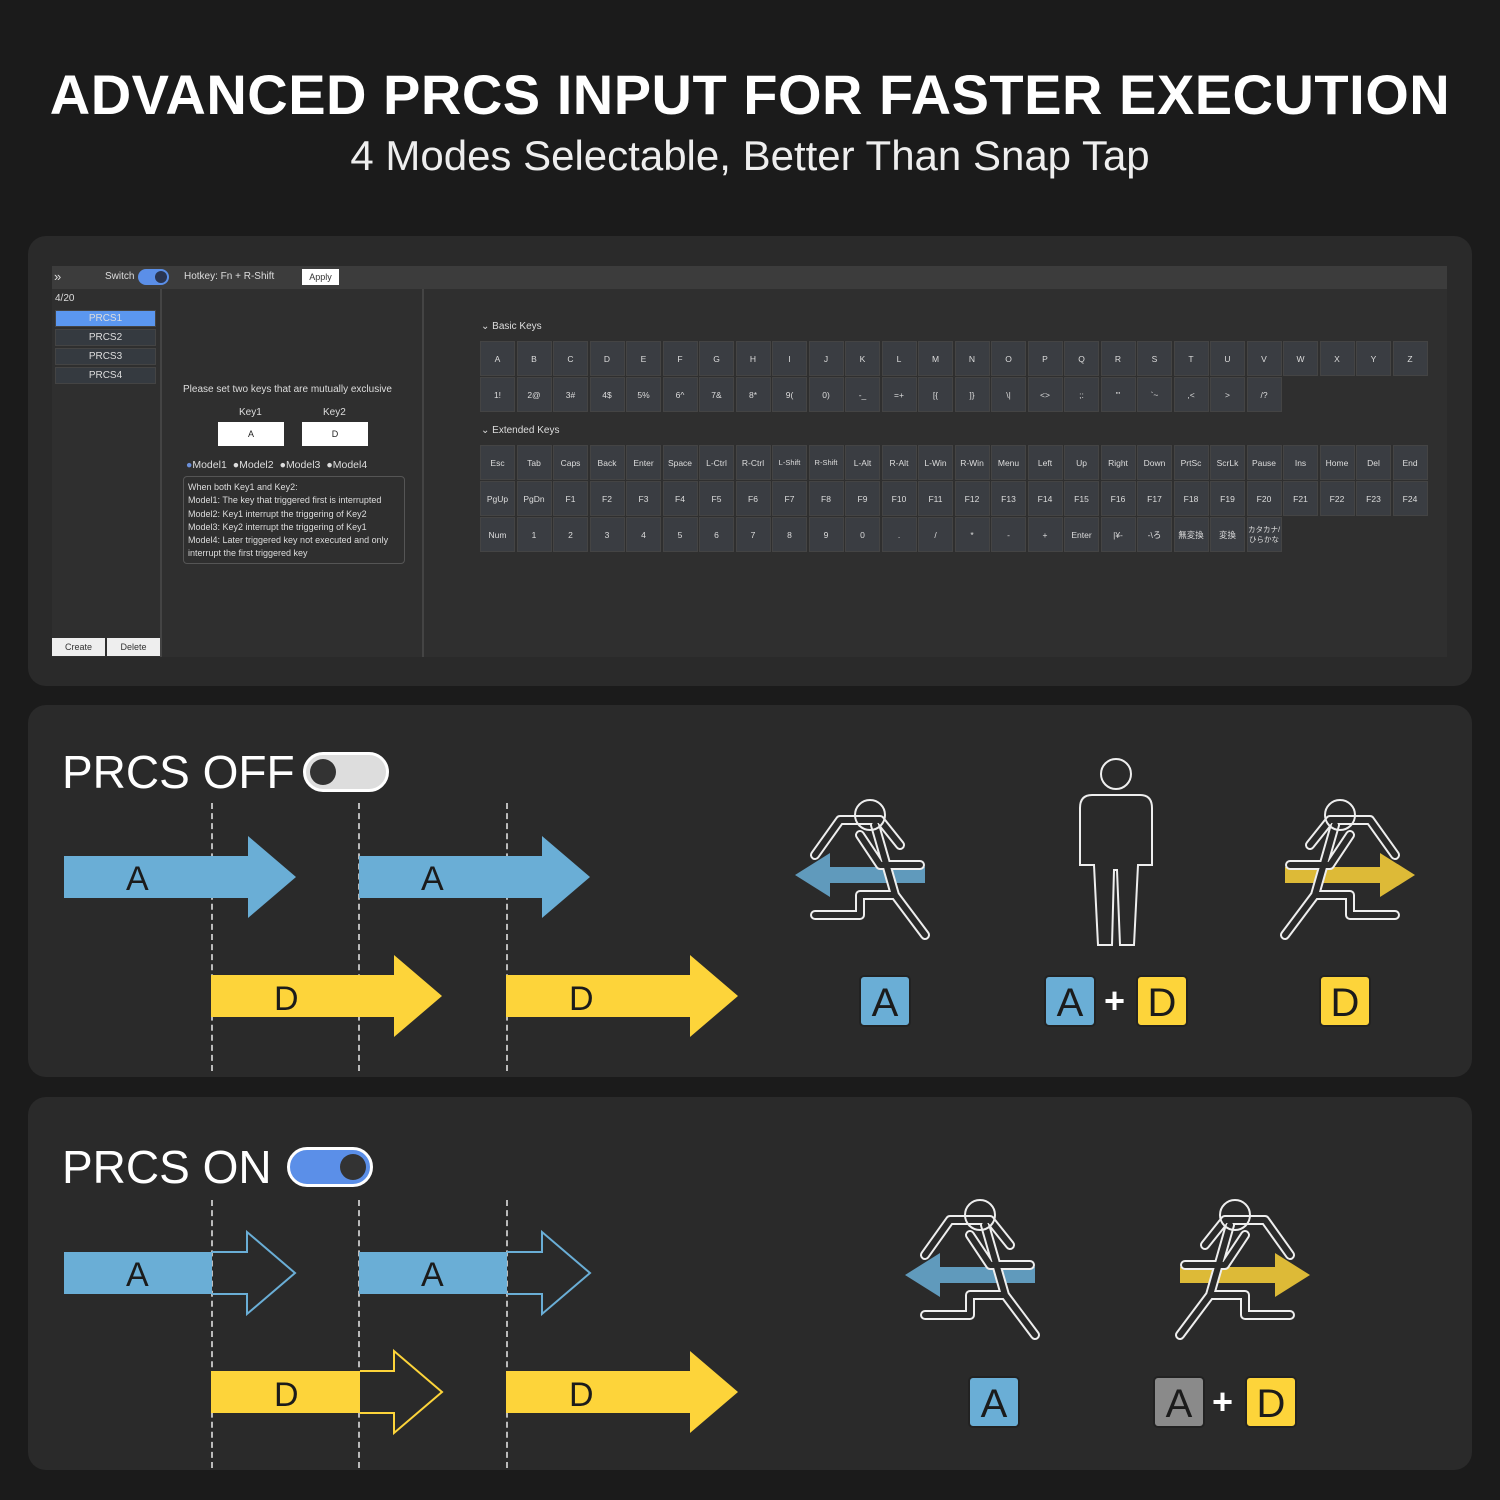  Describe the element at coordinates (789, 498) in the screenshot. I see `key-F7: F7` at that location.